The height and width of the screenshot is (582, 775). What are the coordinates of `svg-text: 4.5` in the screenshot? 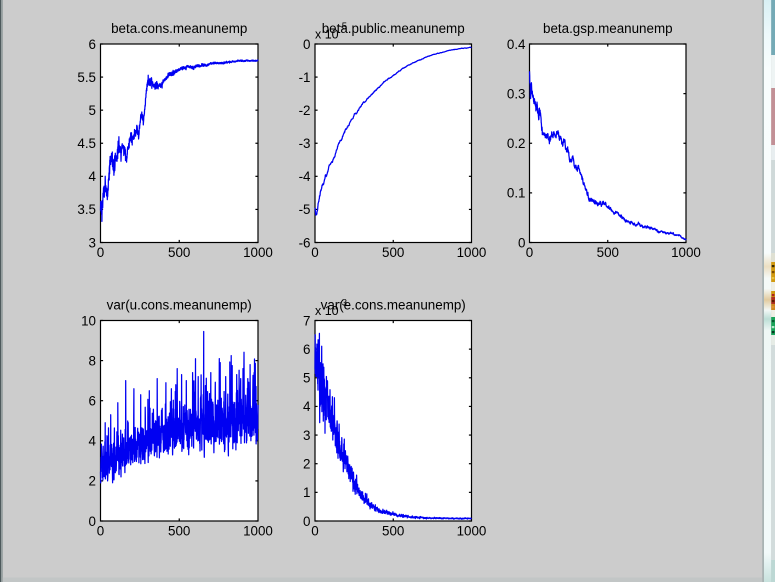 It's located at (86, 143).